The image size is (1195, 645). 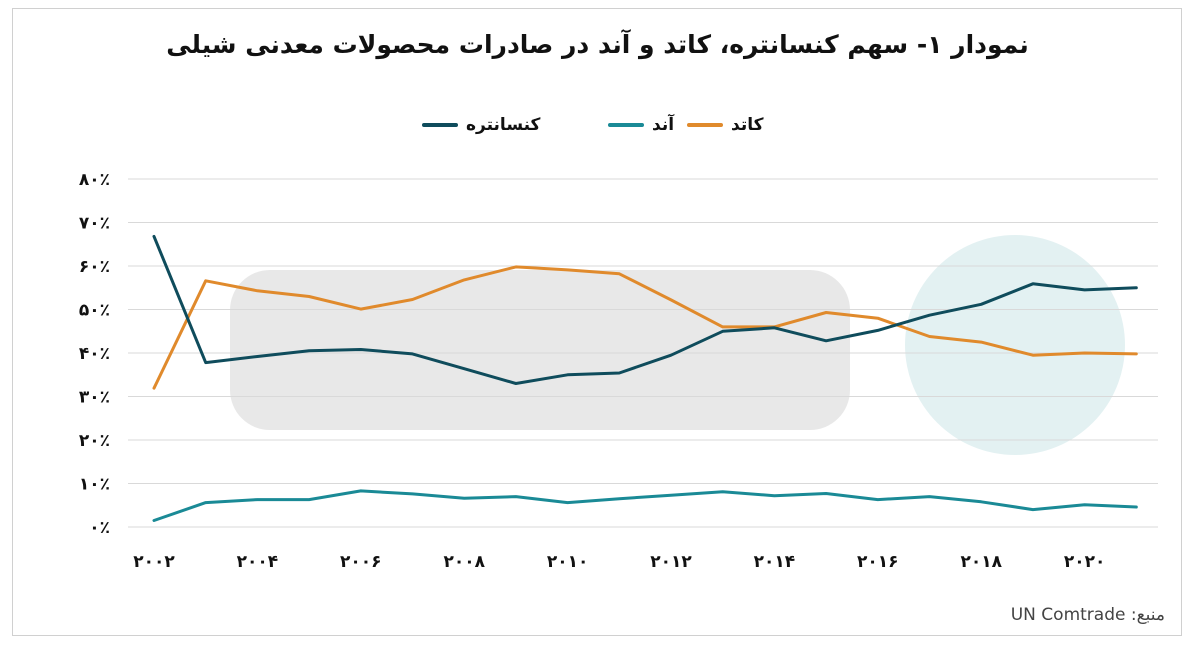 What do you see at coordinates (94, 224) in the screenshot?
I see `y-tick-label: ۷۰٪` at bounding box center [94, 224].